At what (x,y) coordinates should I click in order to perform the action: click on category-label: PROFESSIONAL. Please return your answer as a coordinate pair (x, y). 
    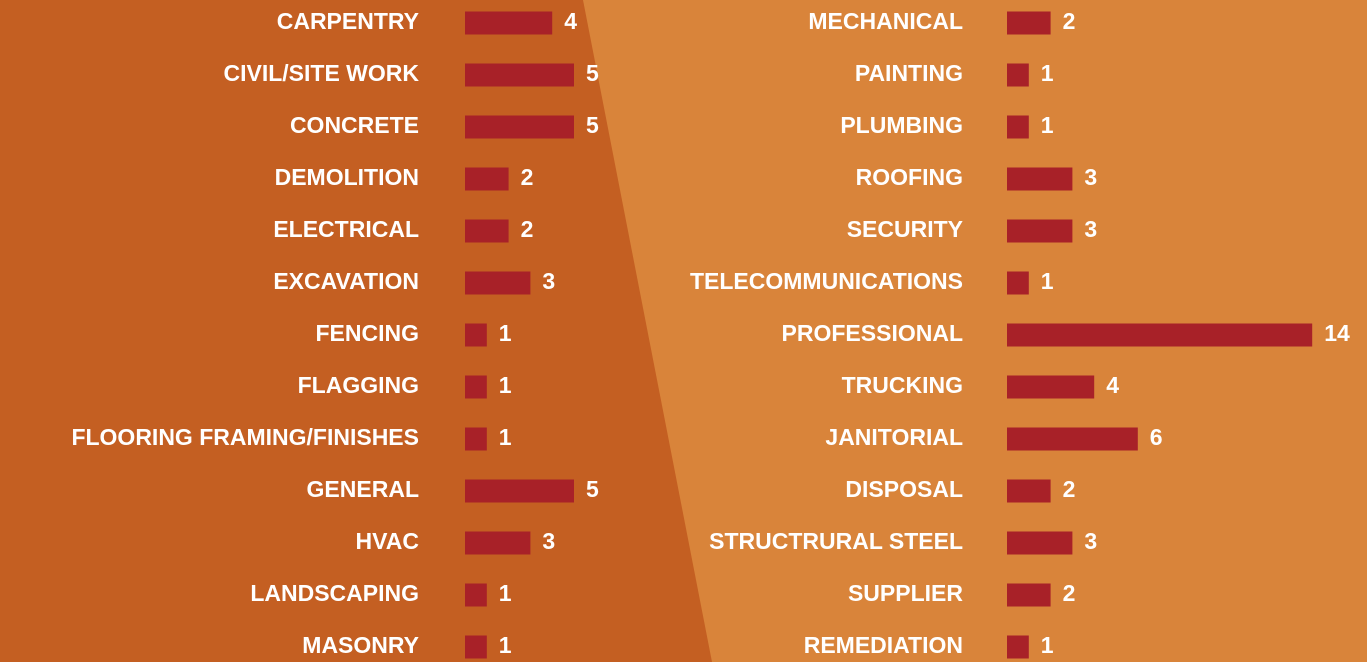
    Looking at the image, I should click on (872, 333).